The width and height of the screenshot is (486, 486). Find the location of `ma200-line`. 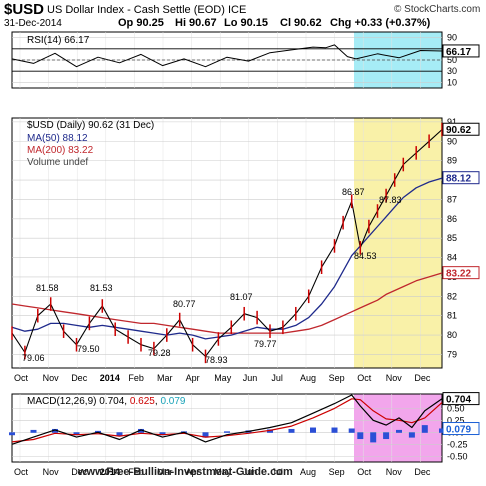

ma200-line is located at coordinates (227, 303).